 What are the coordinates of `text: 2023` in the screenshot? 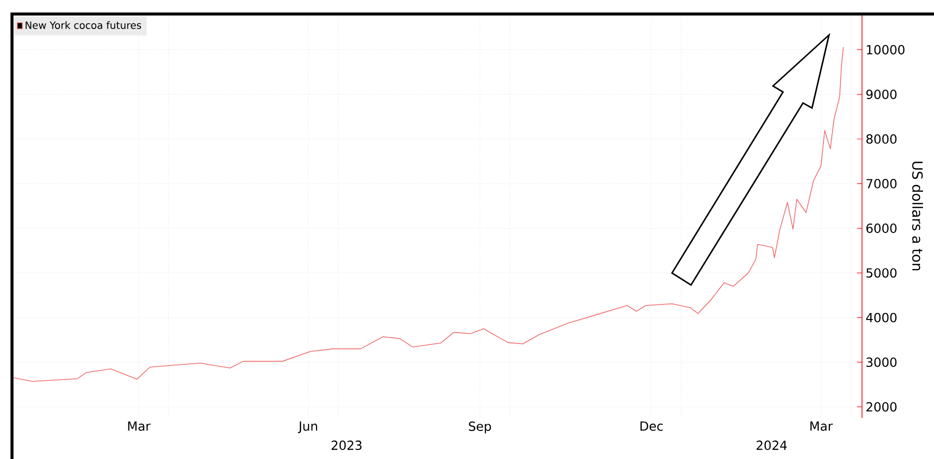 It's located at (347, 445).